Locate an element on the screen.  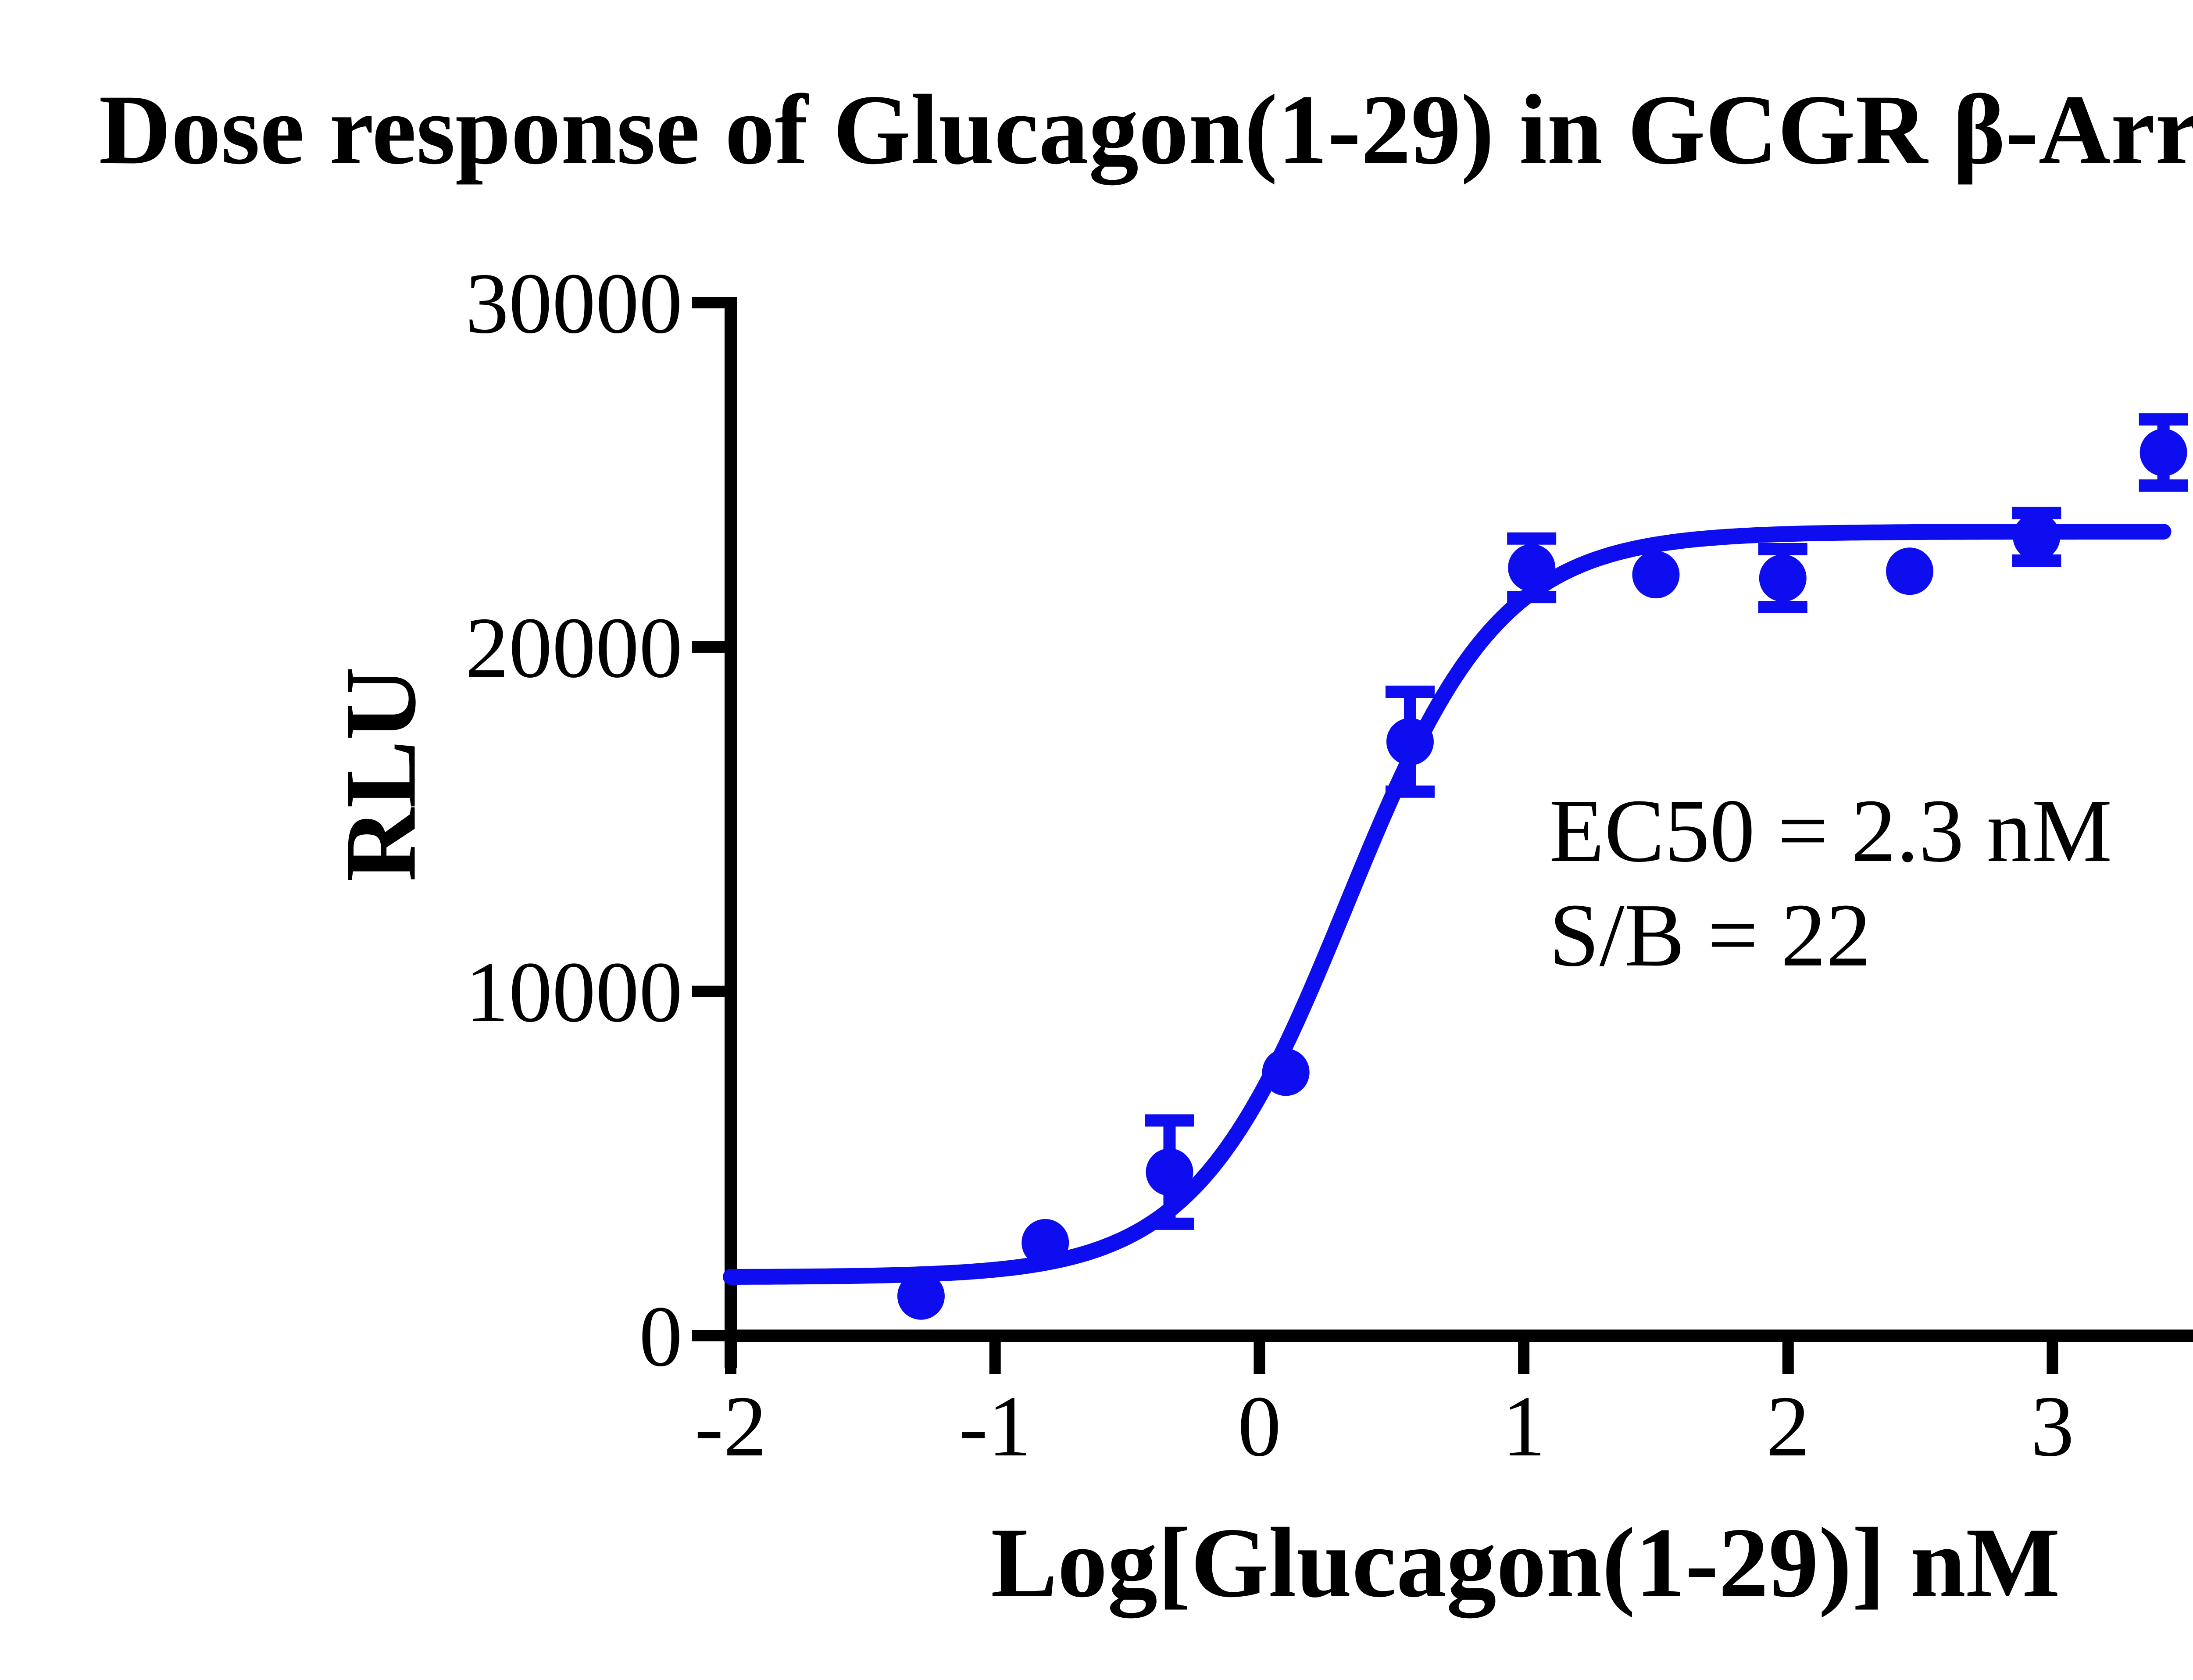
y-axis-label: RLU is located at coordinates (380, 774).